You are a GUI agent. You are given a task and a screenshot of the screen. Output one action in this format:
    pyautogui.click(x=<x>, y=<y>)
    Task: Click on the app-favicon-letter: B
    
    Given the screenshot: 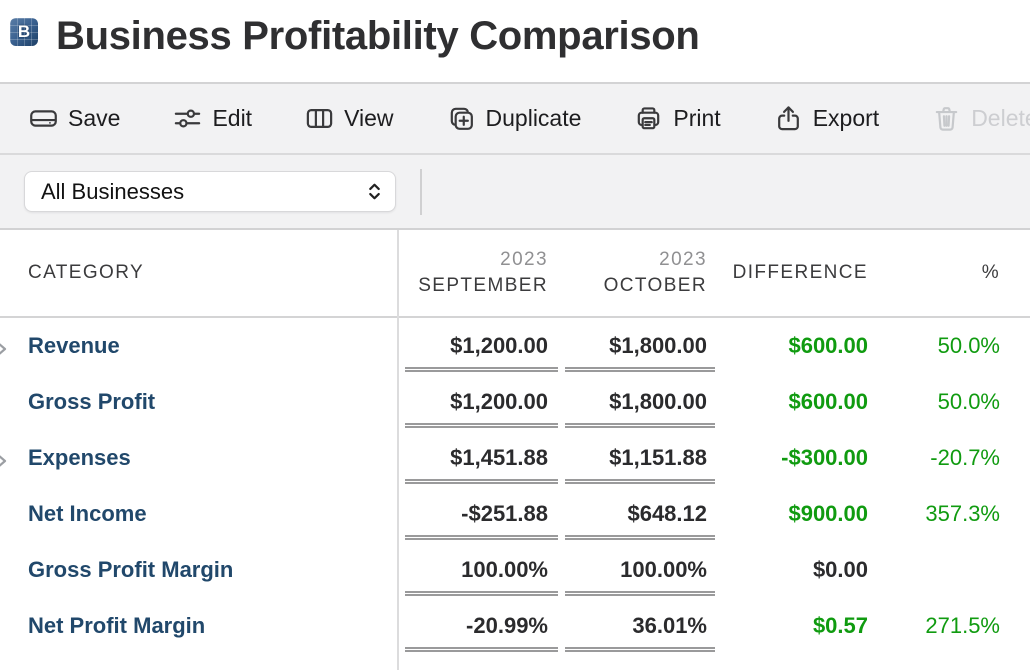 What is the action you would take?
    pyautogui.click(x=24, y=31)
    